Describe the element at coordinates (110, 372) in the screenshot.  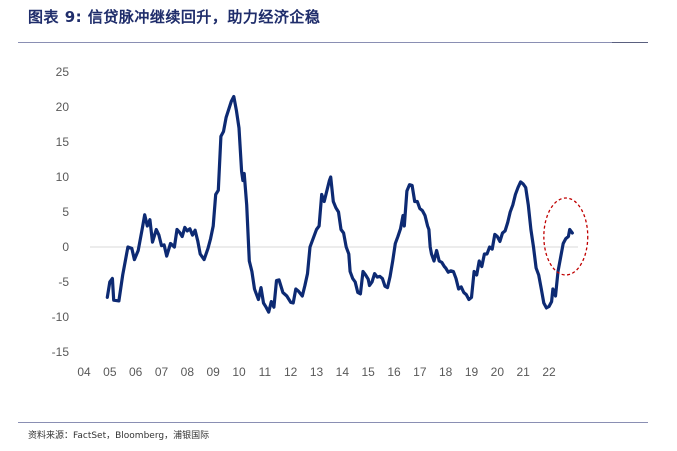
I see `x-tick-label: 05` at that location.